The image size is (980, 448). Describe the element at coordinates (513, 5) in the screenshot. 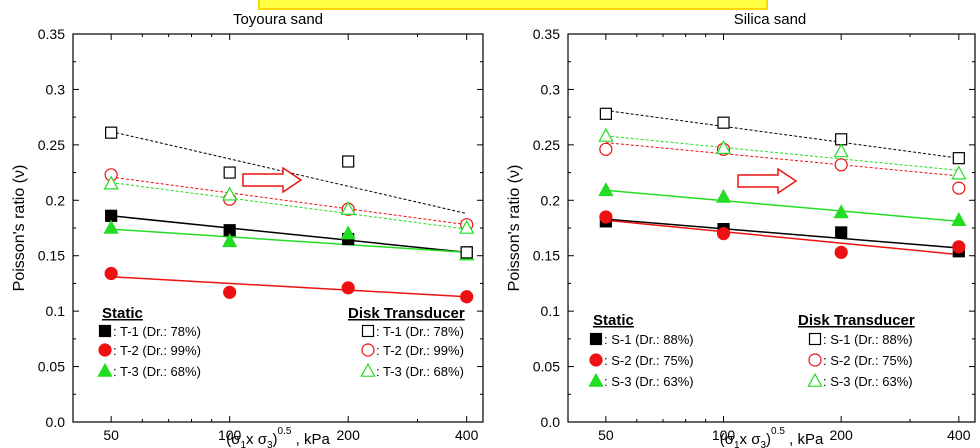

I see `highlight-banner` at that location.